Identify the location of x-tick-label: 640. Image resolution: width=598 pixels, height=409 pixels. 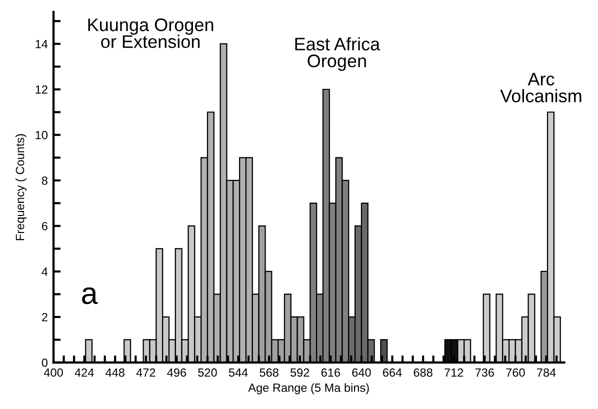
(361, 372).